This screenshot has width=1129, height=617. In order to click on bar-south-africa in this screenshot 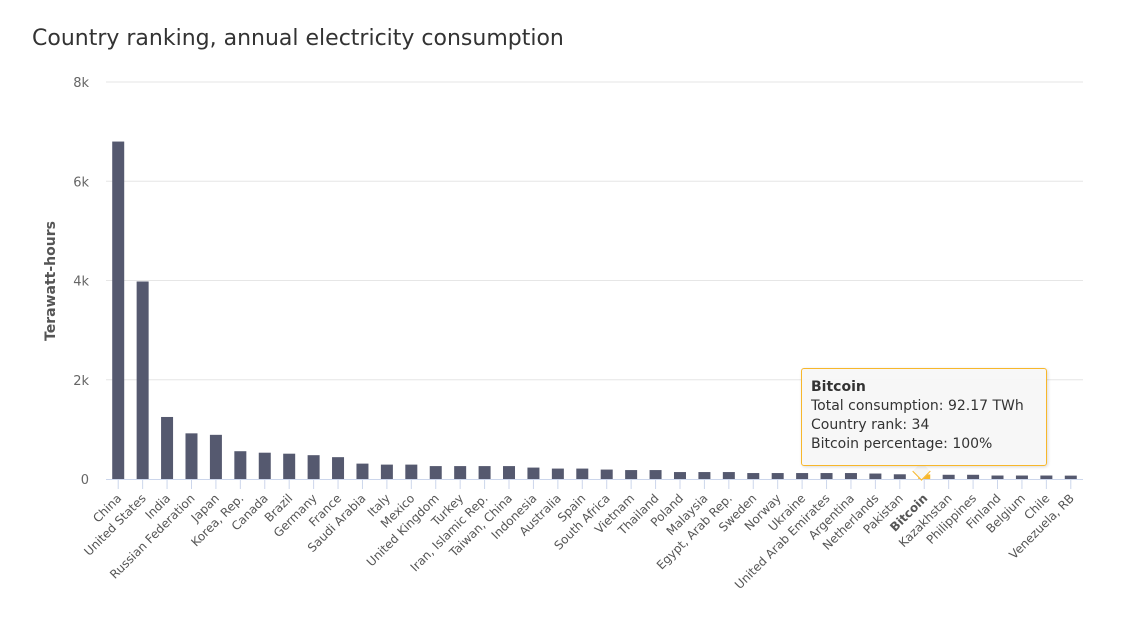, I will do `click(606, 474)`.